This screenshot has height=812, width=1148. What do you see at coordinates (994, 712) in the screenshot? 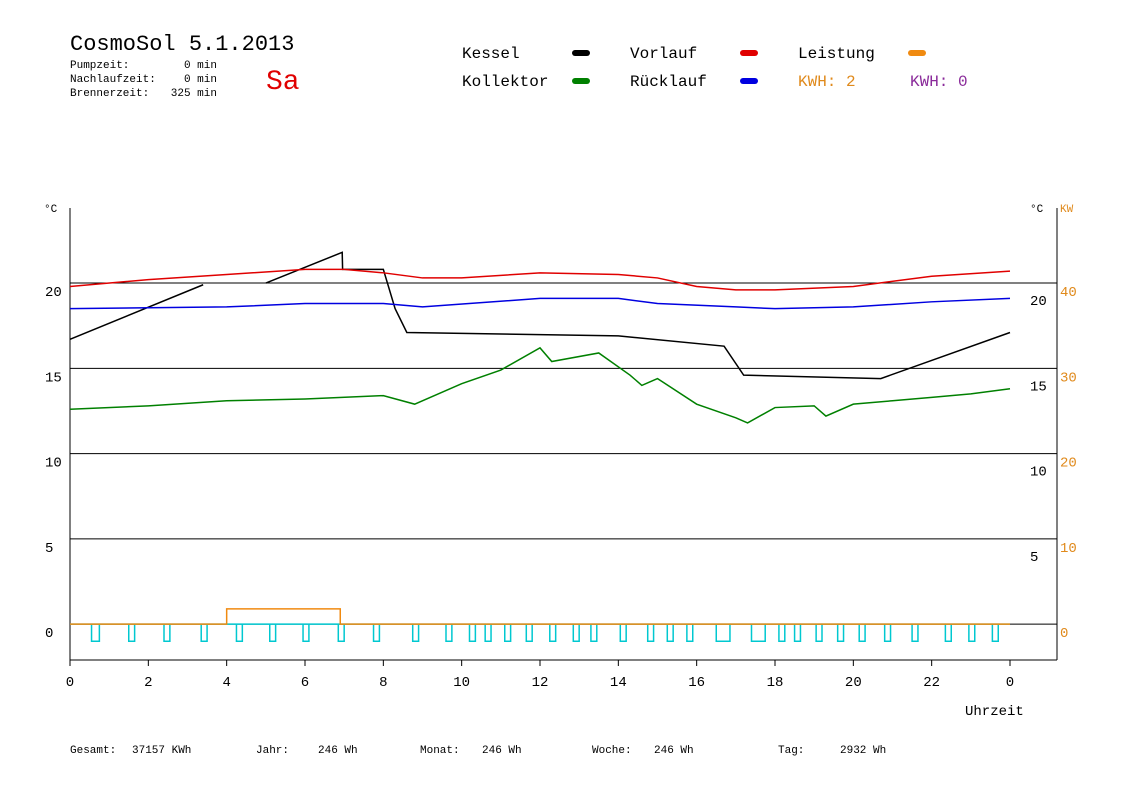
I see `x-axis-label: Uhrzeit` at bounding box center [994, 712].